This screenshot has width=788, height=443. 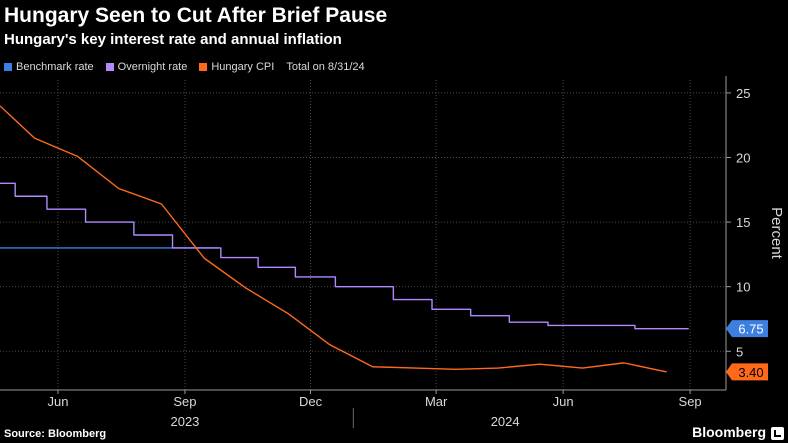 I want to click on x-tick-label: Dec, so click(x=311, y=401).